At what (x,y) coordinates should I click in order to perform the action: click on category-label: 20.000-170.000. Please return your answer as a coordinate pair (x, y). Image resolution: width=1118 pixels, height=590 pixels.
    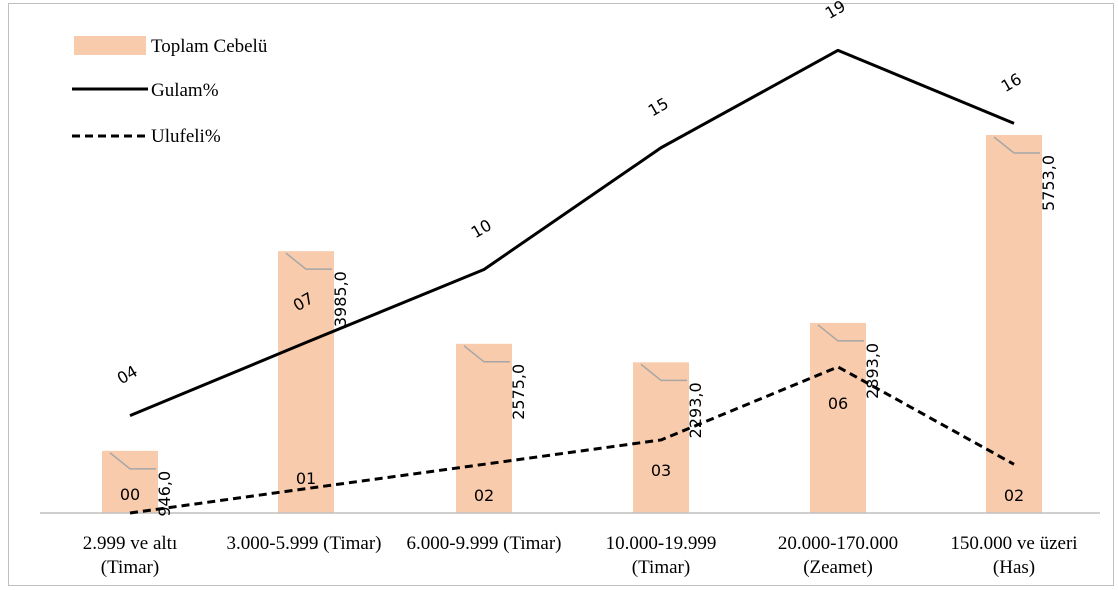
    Looking at the image, I should click on (838, 543).